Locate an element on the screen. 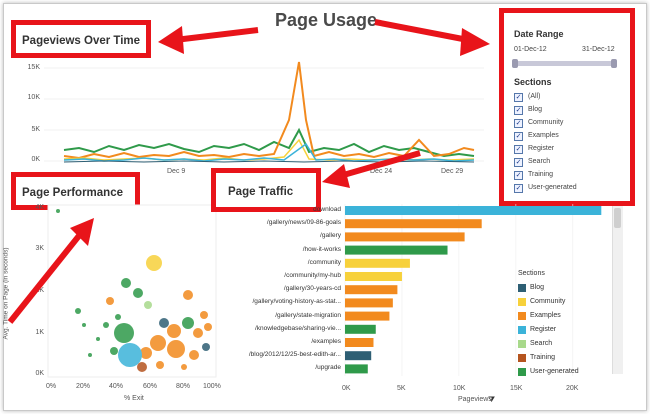  date-range-label: Date Range is located at coordinates (539, 34).